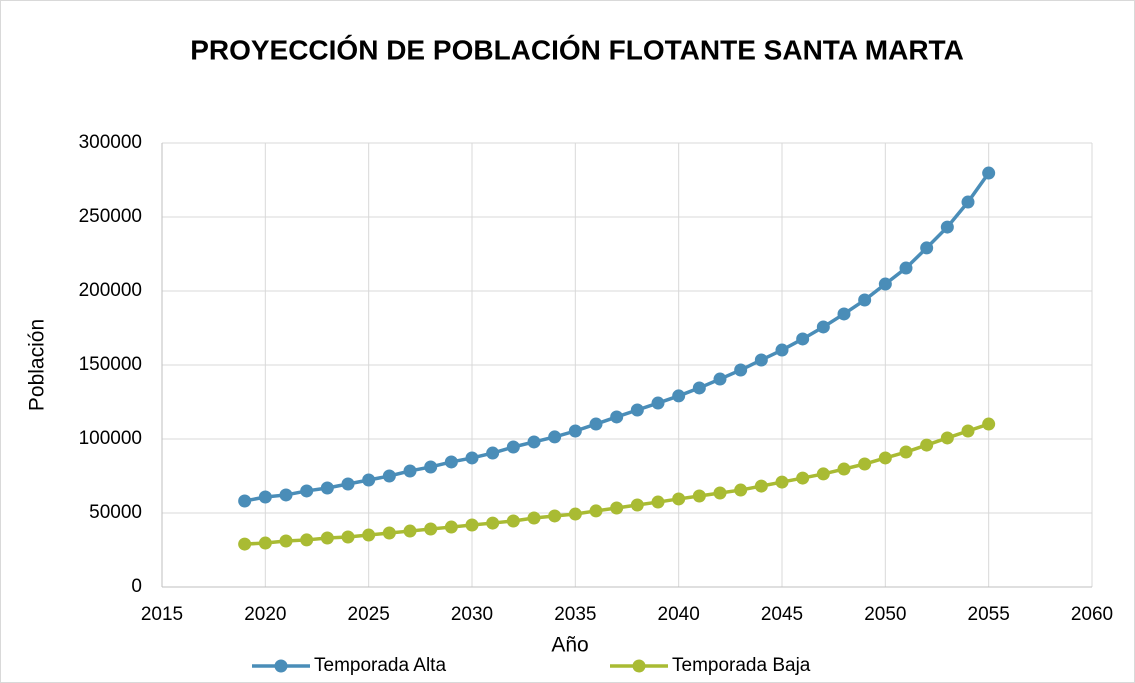 This screenshot has width=1135, height=683. Describe the element at coordinates (136, 586) in the screenshot. I see `y-tick-label: 0` at that location.